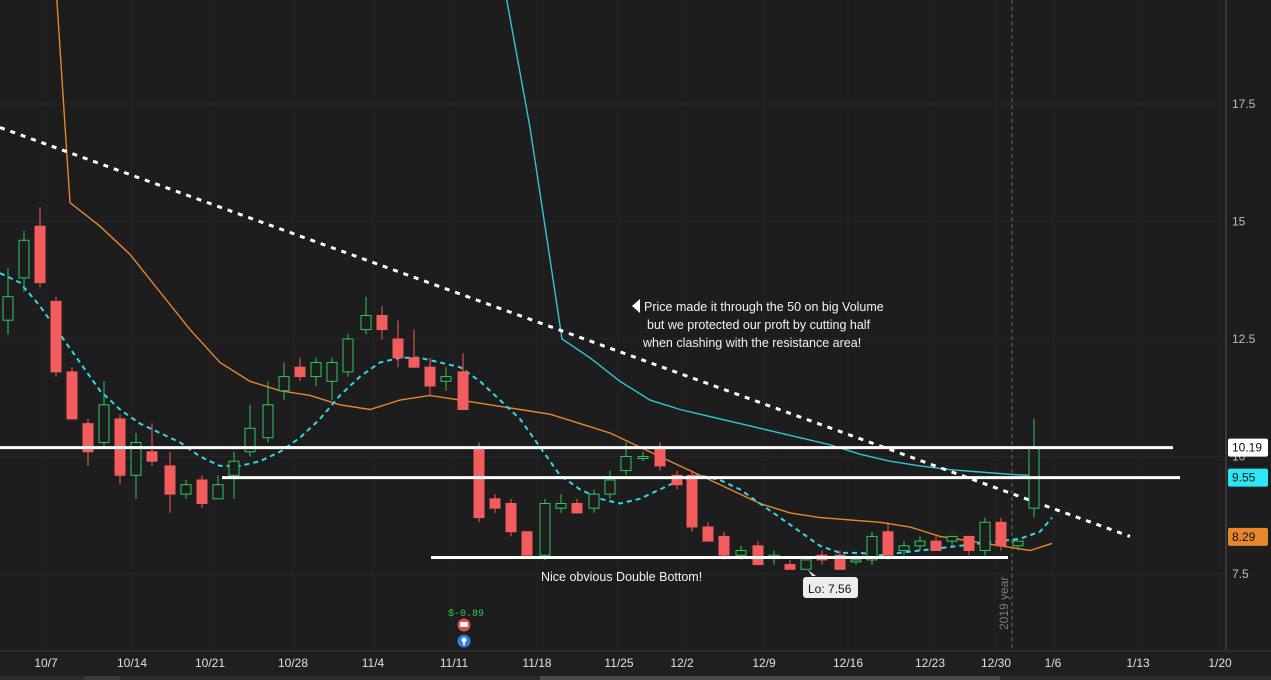 The height and width of the screenshot is (680, 1271). Describe the element at coordinates (1244, 104) in the screenshot. I see `y-tick-label: 17.5` at that location.